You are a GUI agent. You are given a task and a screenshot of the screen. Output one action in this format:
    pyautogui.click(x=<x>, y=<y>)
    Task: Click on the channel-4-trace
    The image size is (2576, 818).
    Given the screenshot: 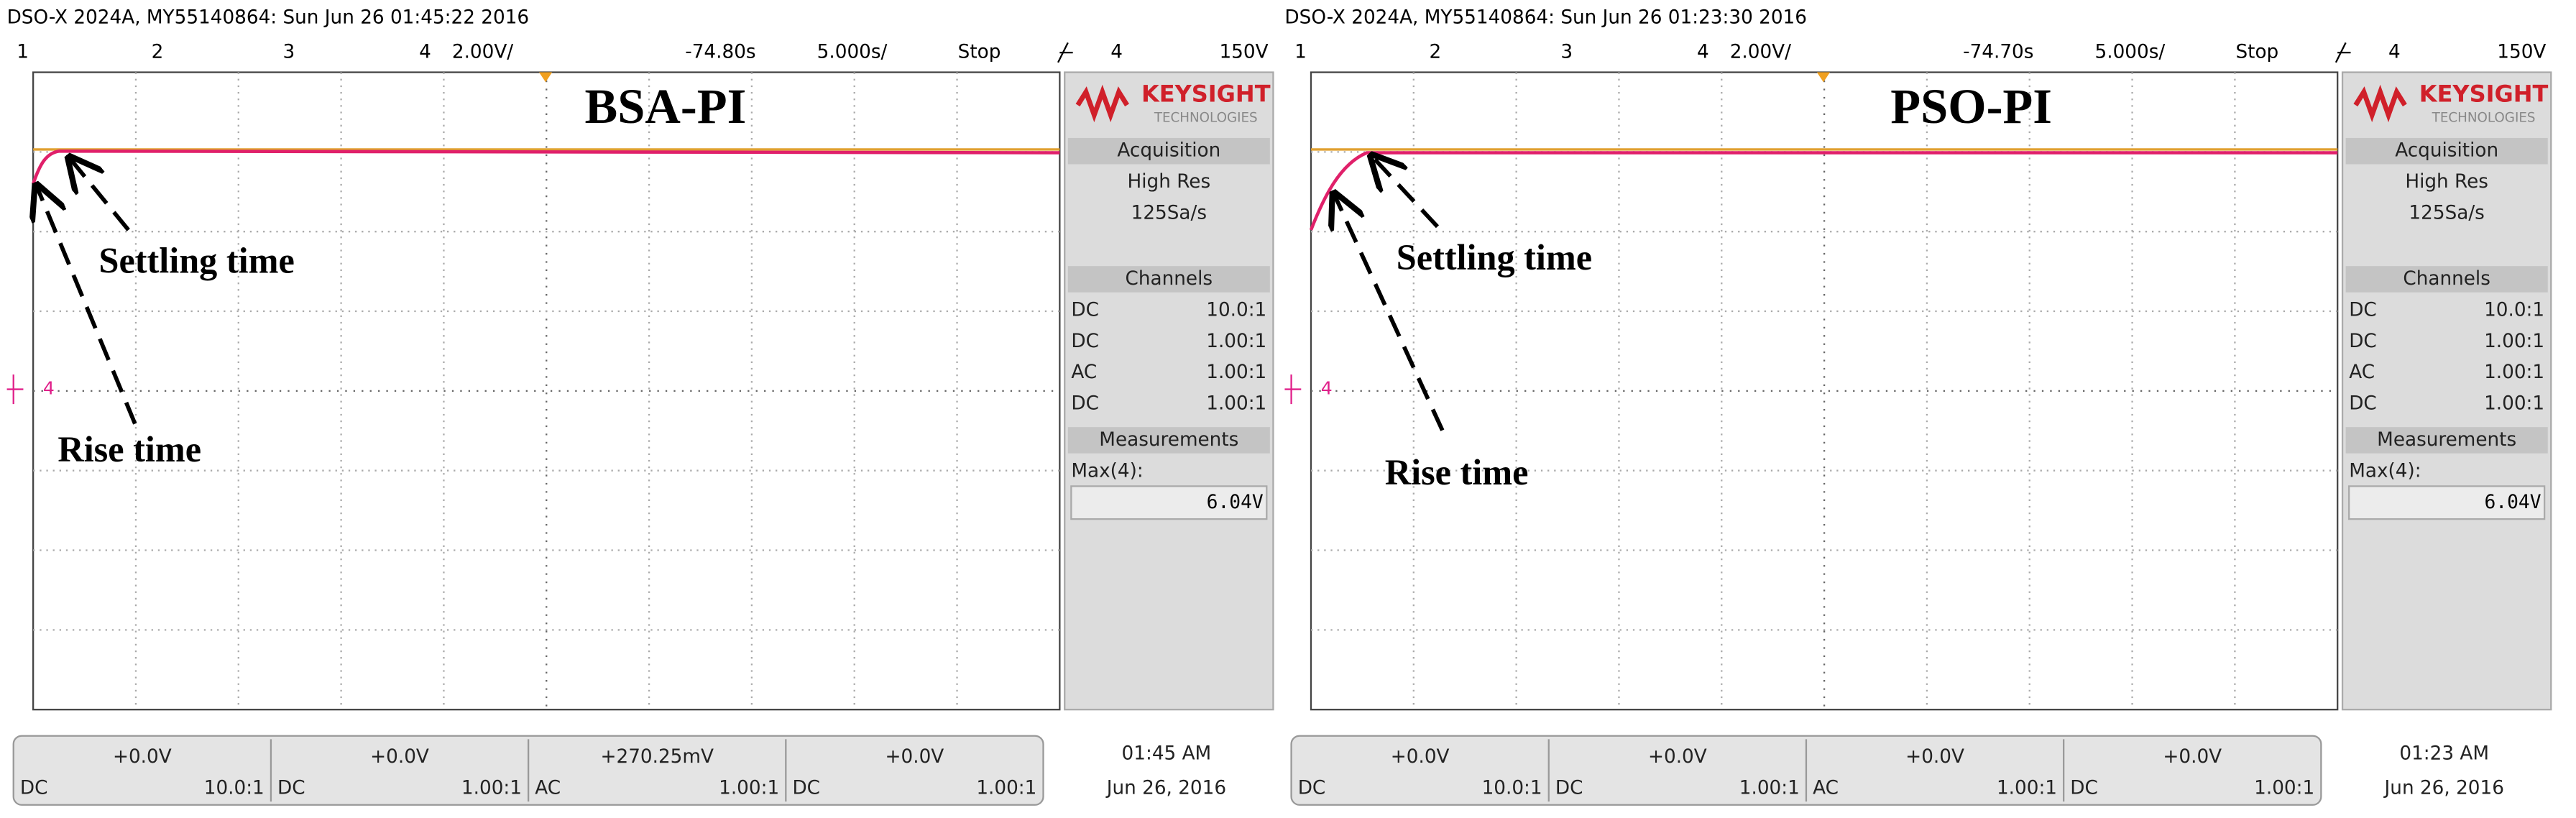 What is the action you would take?
    pyautogui.click(x=1823, y=191)
    